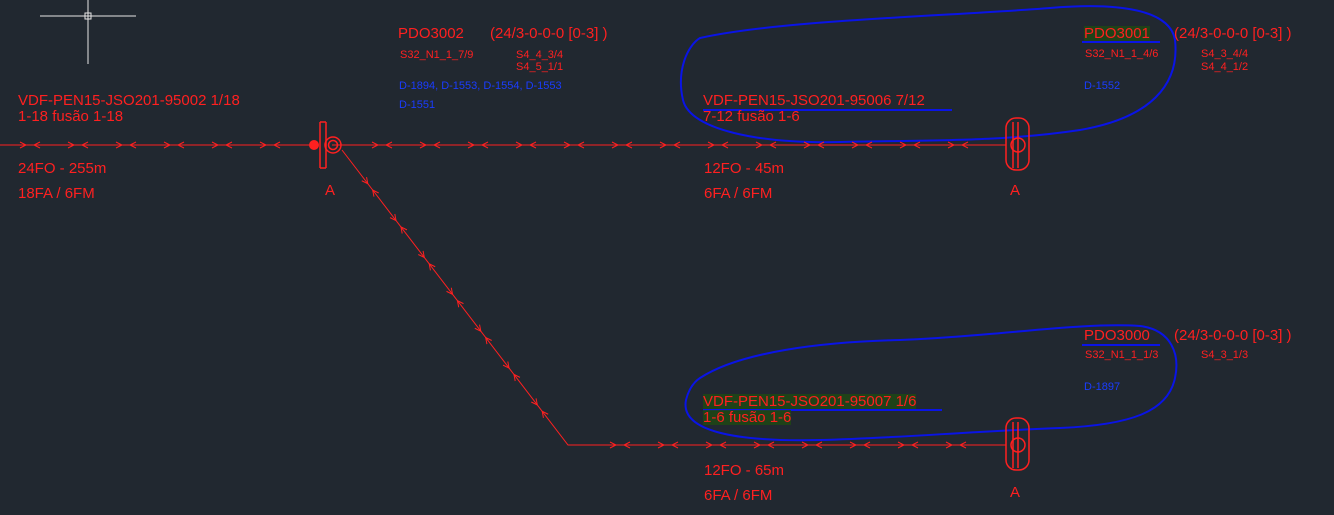 The image size is (1334, 515). I want to click on markup-loop-lower, so click(931, 383).